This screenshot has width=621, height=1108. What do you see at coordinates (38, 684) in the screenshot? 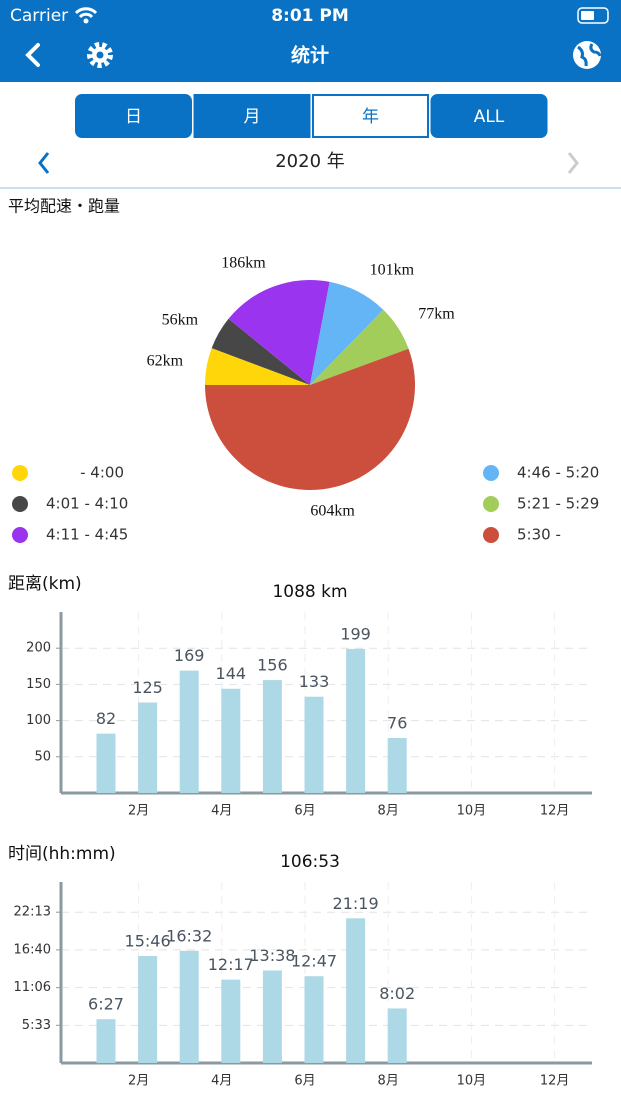
I see `y-tick-label: 150` at bounding box center [38, 684].